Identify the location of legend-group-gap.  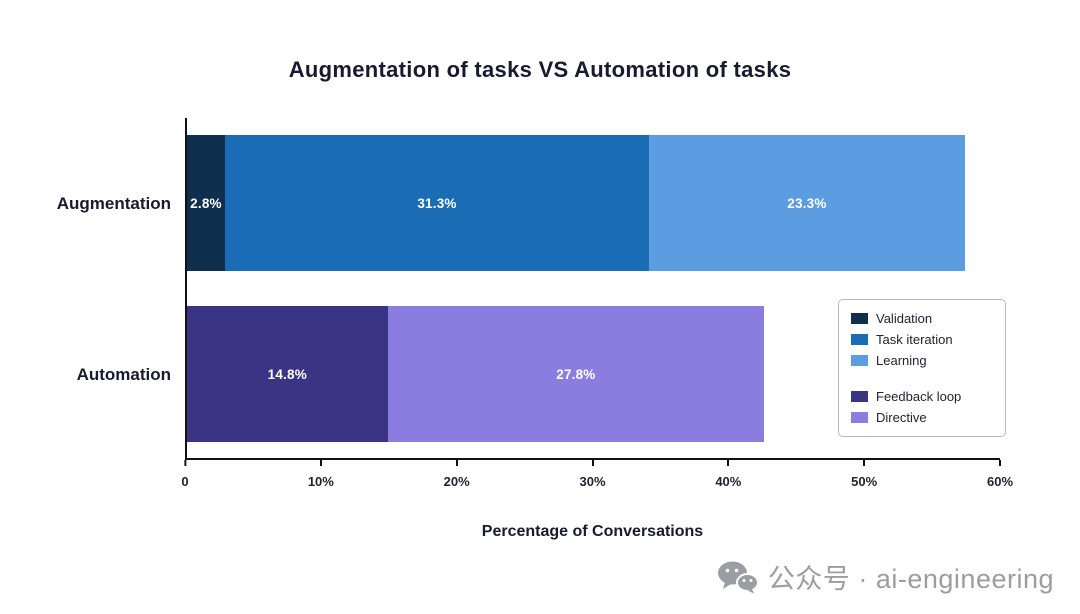
(922, 378).